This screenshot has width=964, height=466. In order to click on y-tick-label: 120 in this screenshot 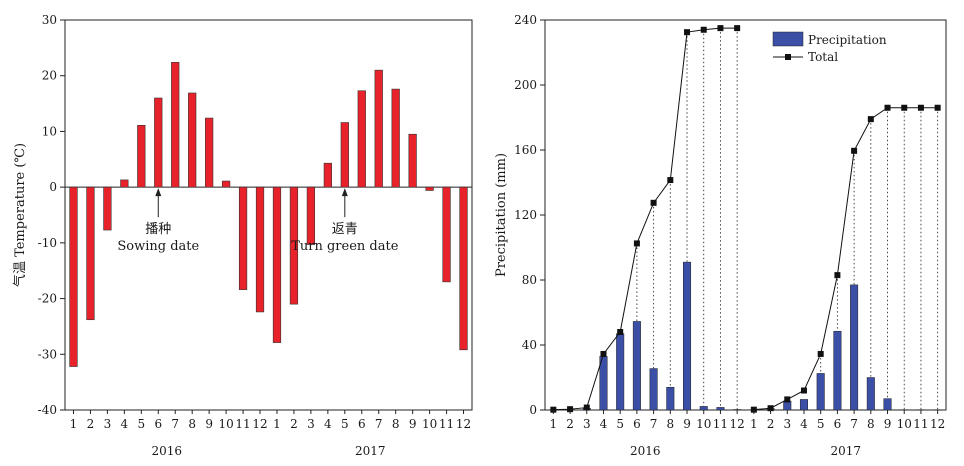, I will do `click(525, 215)`.